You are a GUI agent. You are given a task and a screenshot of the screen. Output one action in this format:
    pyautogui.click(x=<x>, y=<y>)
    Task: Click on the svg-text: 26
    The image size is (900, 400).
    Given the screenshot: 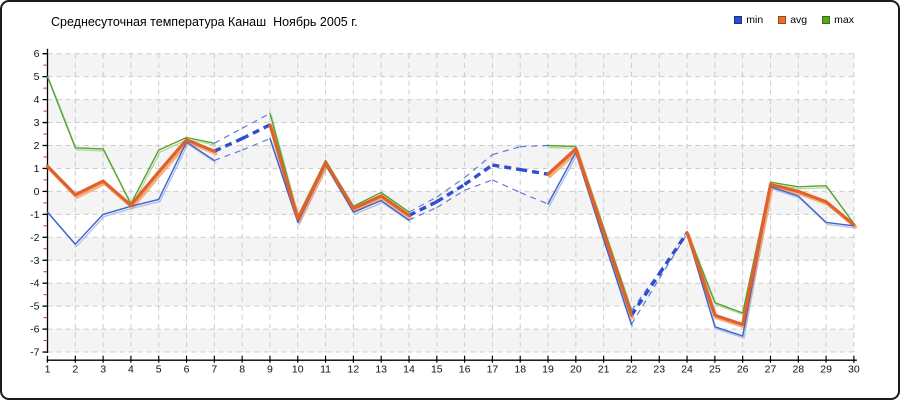 What is the action you would take?
    pyautogui.click(x=743, y=370)
    